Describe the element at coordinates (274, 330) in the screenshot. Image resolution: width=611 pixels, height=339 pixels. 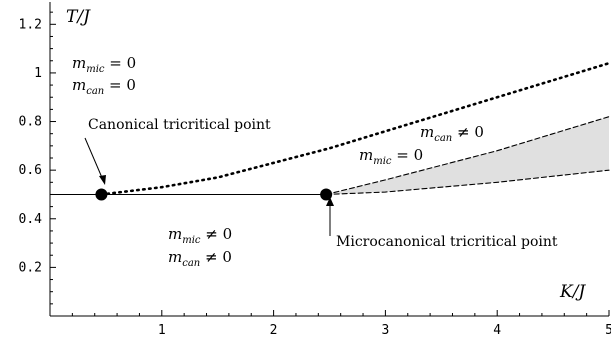
I see `x-tick-label: 2` at that location.